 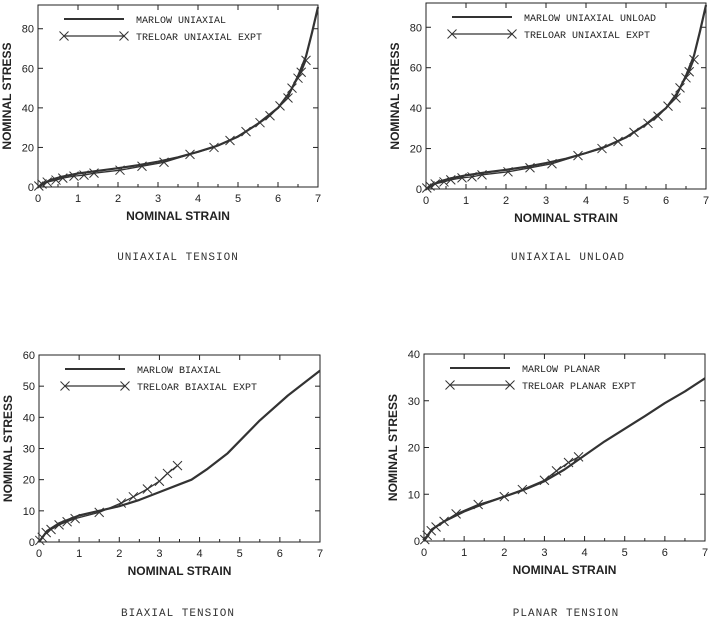 What do you see at coordinates (29, 387) in the screenshot?
I see `y-tick-label: 50` at bounding box center [29, 387].